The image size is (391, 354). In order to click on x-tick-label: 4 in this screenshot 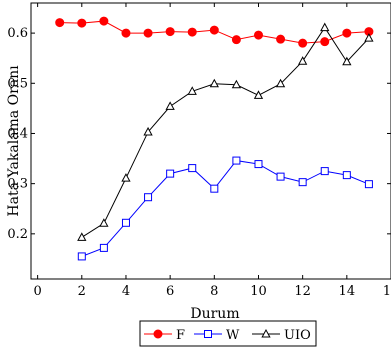, I will do `click(126, 291)`.